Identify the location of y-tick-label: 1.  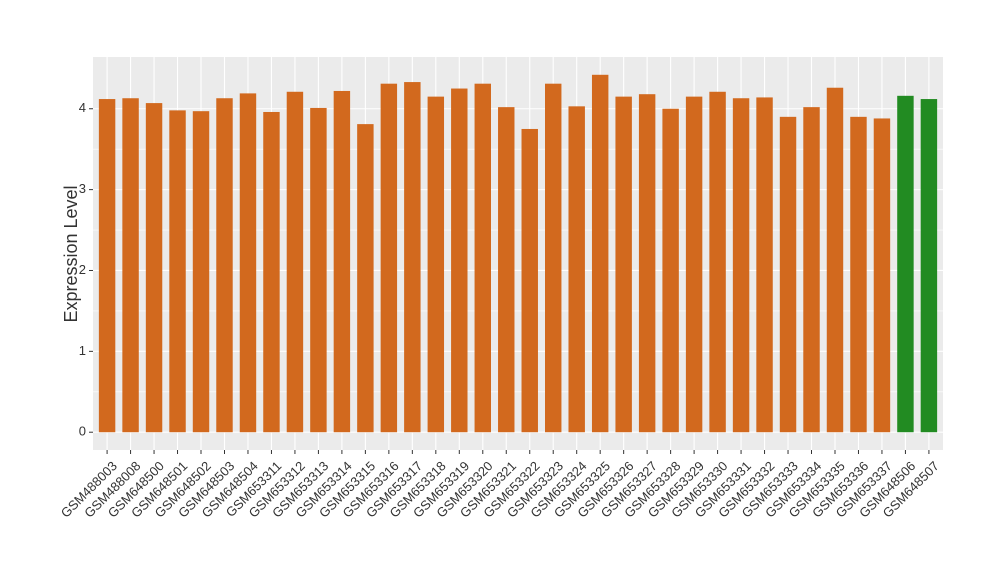
(82, 350).